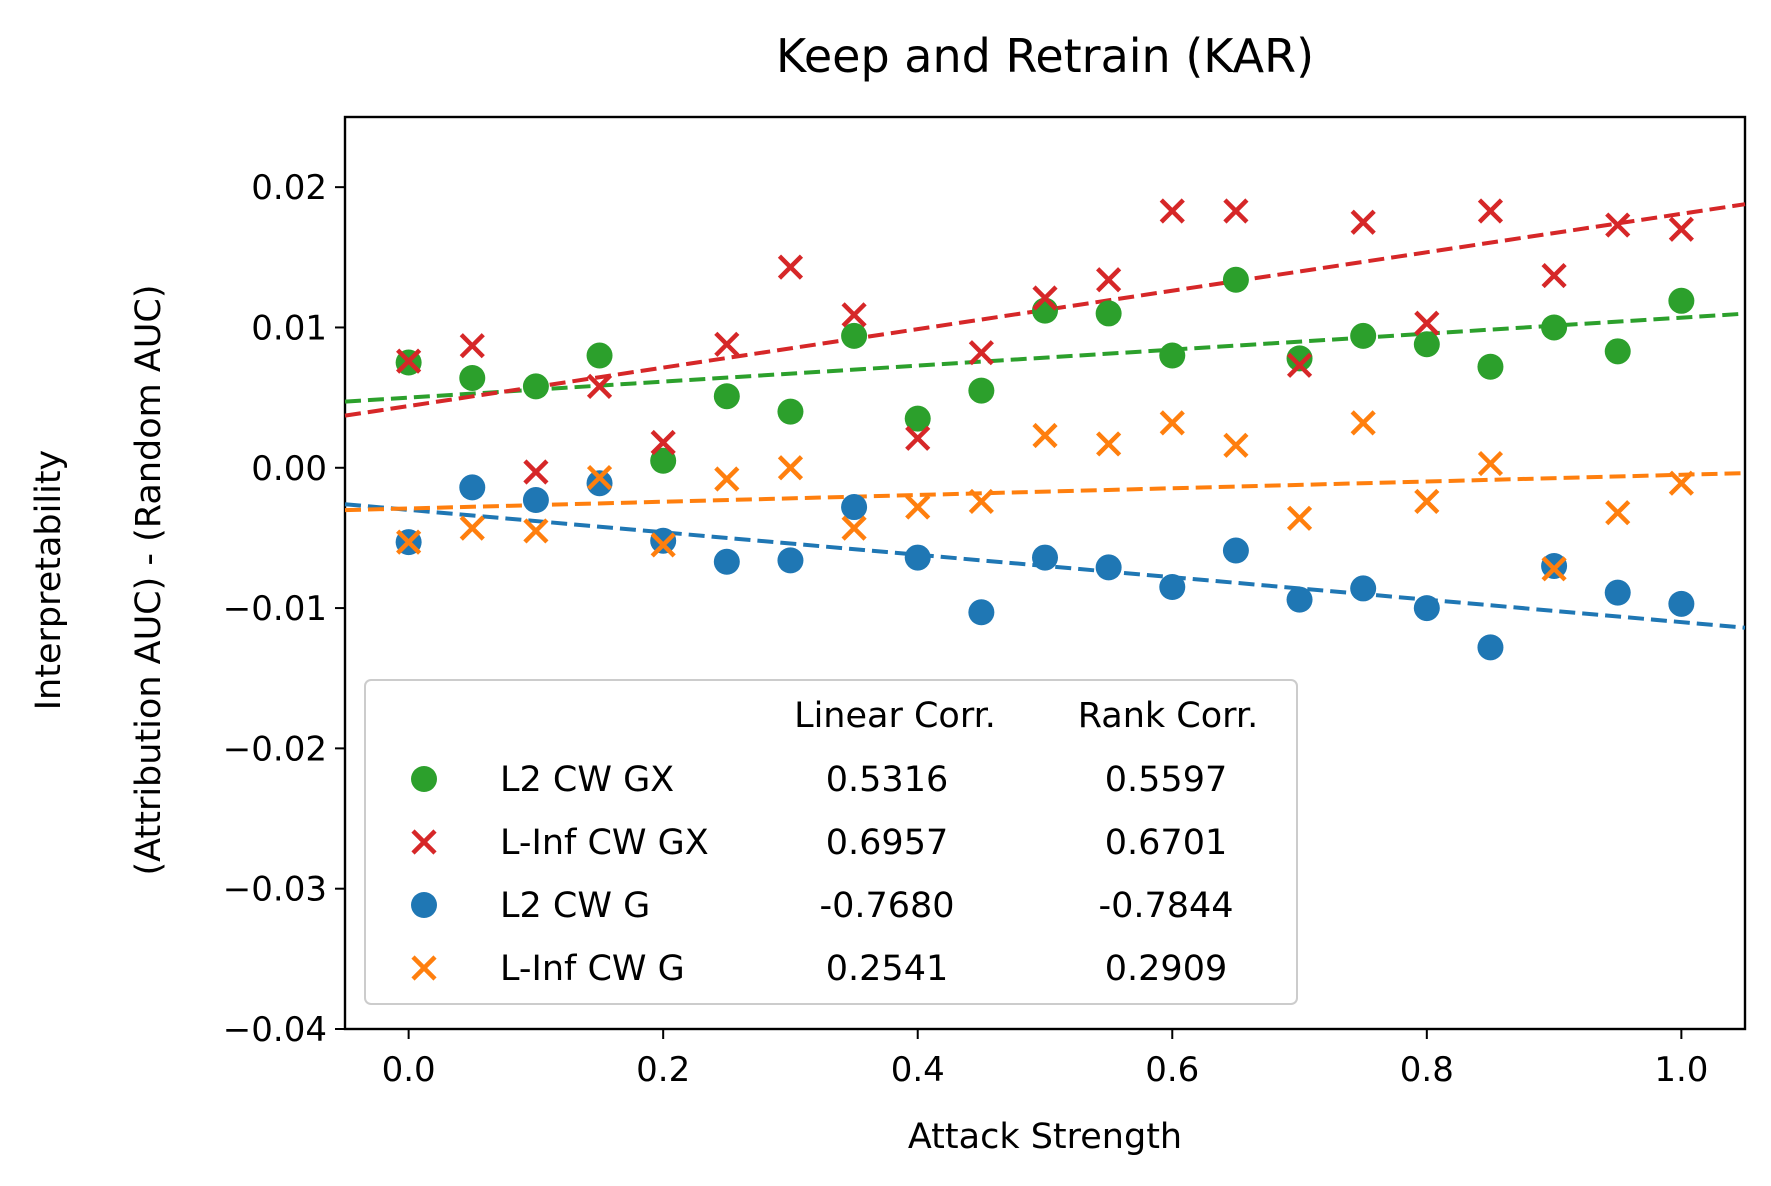  Describe the element at coordinates (275, 749) in the screenshot. I see `y-tick-label: −0.02` at that location.